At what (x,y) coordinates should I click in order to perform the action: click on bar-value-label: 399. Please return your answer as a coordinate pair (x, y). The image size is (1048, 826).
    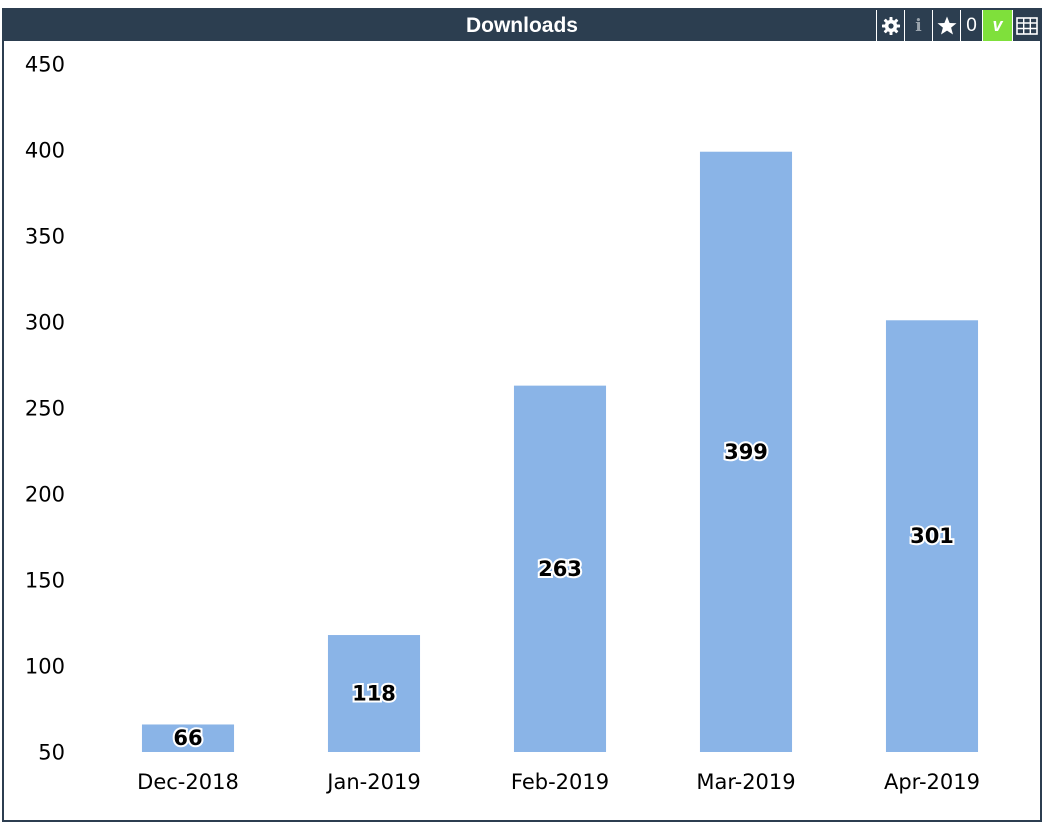
    Looking at the image, I should click on (746, 452).